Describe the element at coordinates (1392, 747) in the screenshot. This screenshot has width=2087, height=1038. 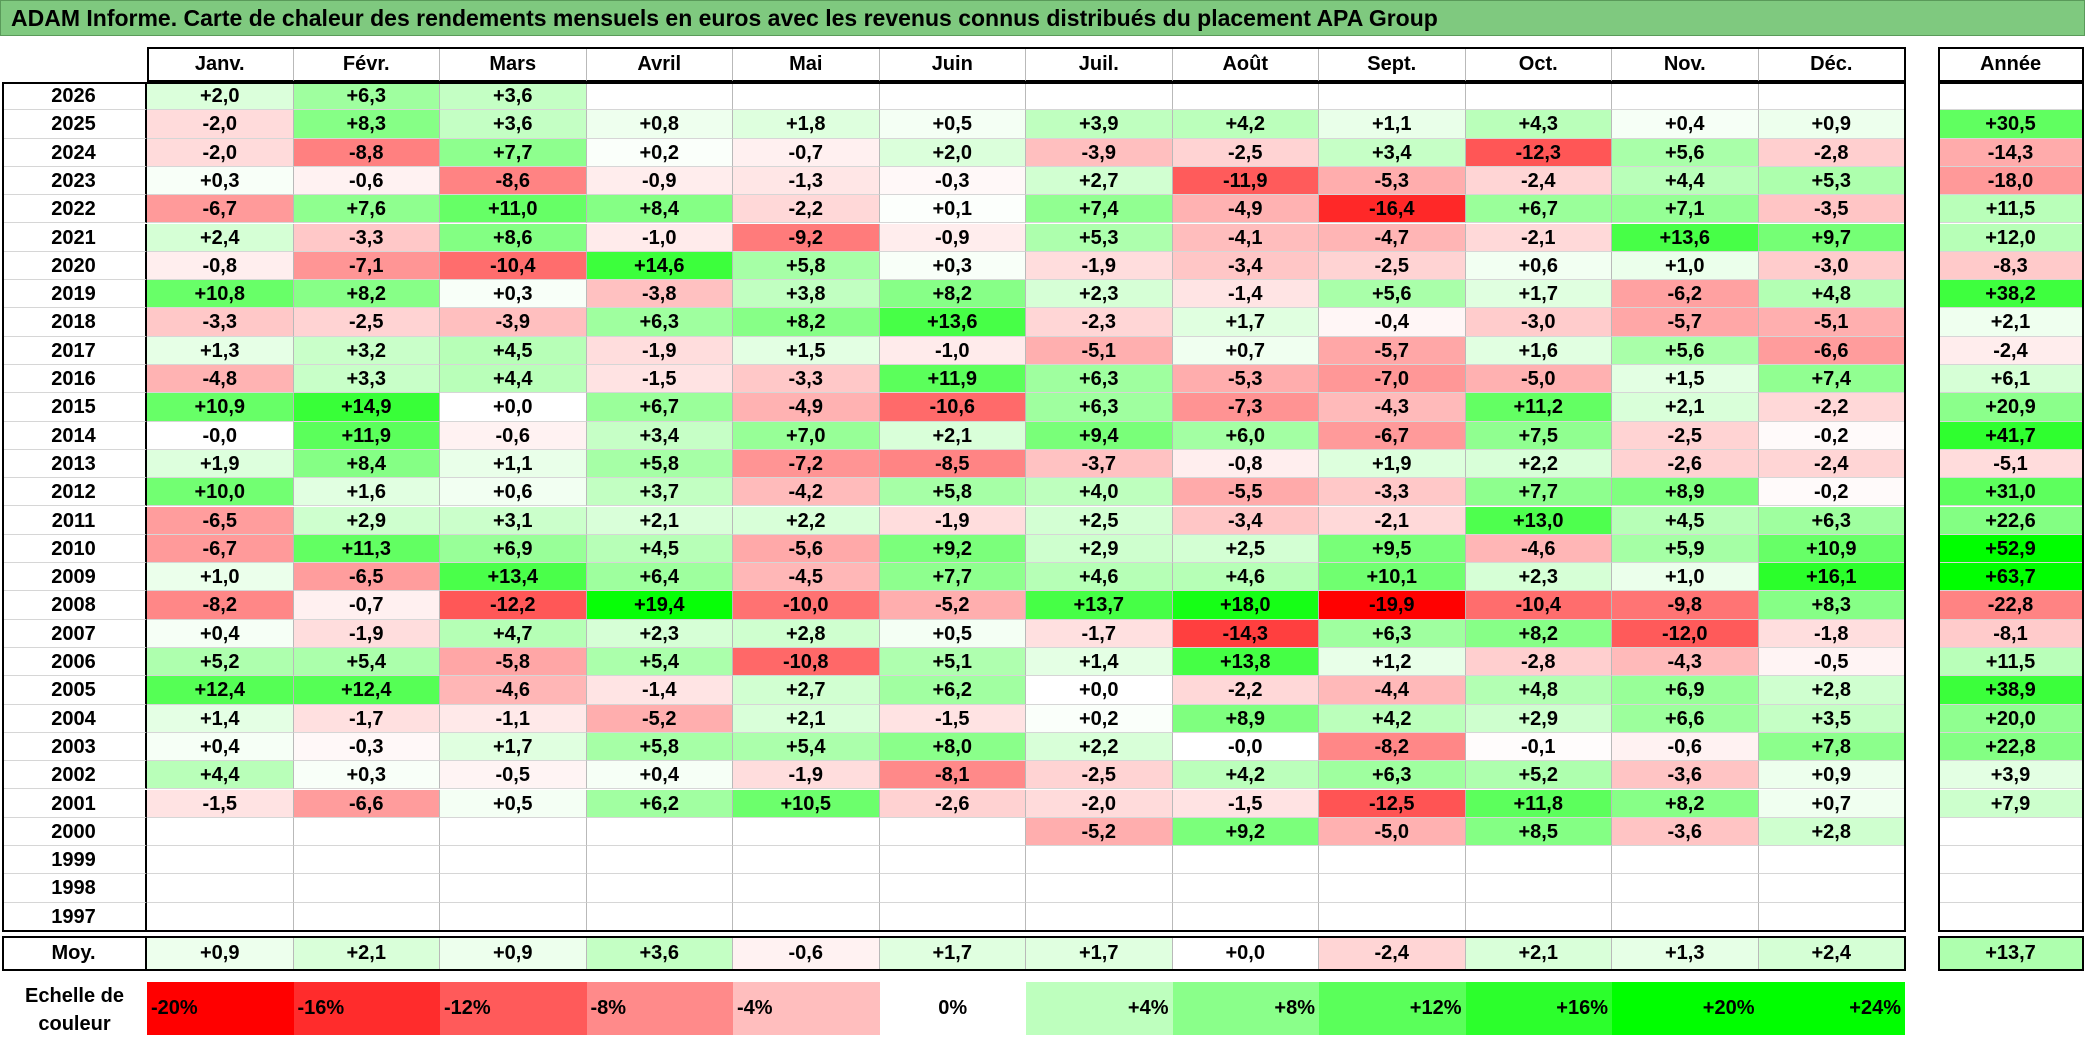
I see `heatmap-cell: -8,2` at that location.